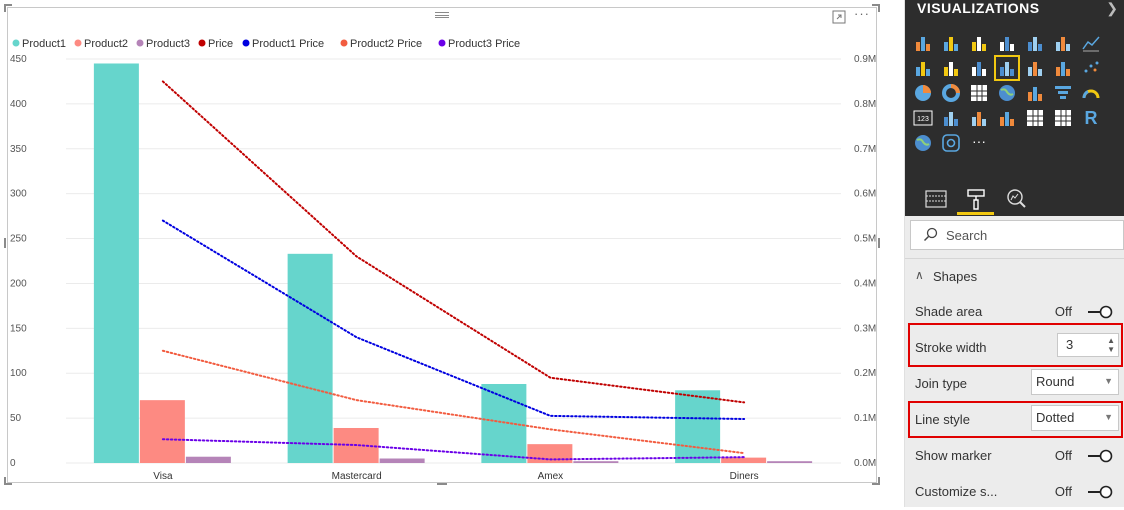 The width and height of the screenshot is (1124, 510). Describe the element at coordinates (220, 44) in the screenshot. I see `legend-label: Price` at that location.